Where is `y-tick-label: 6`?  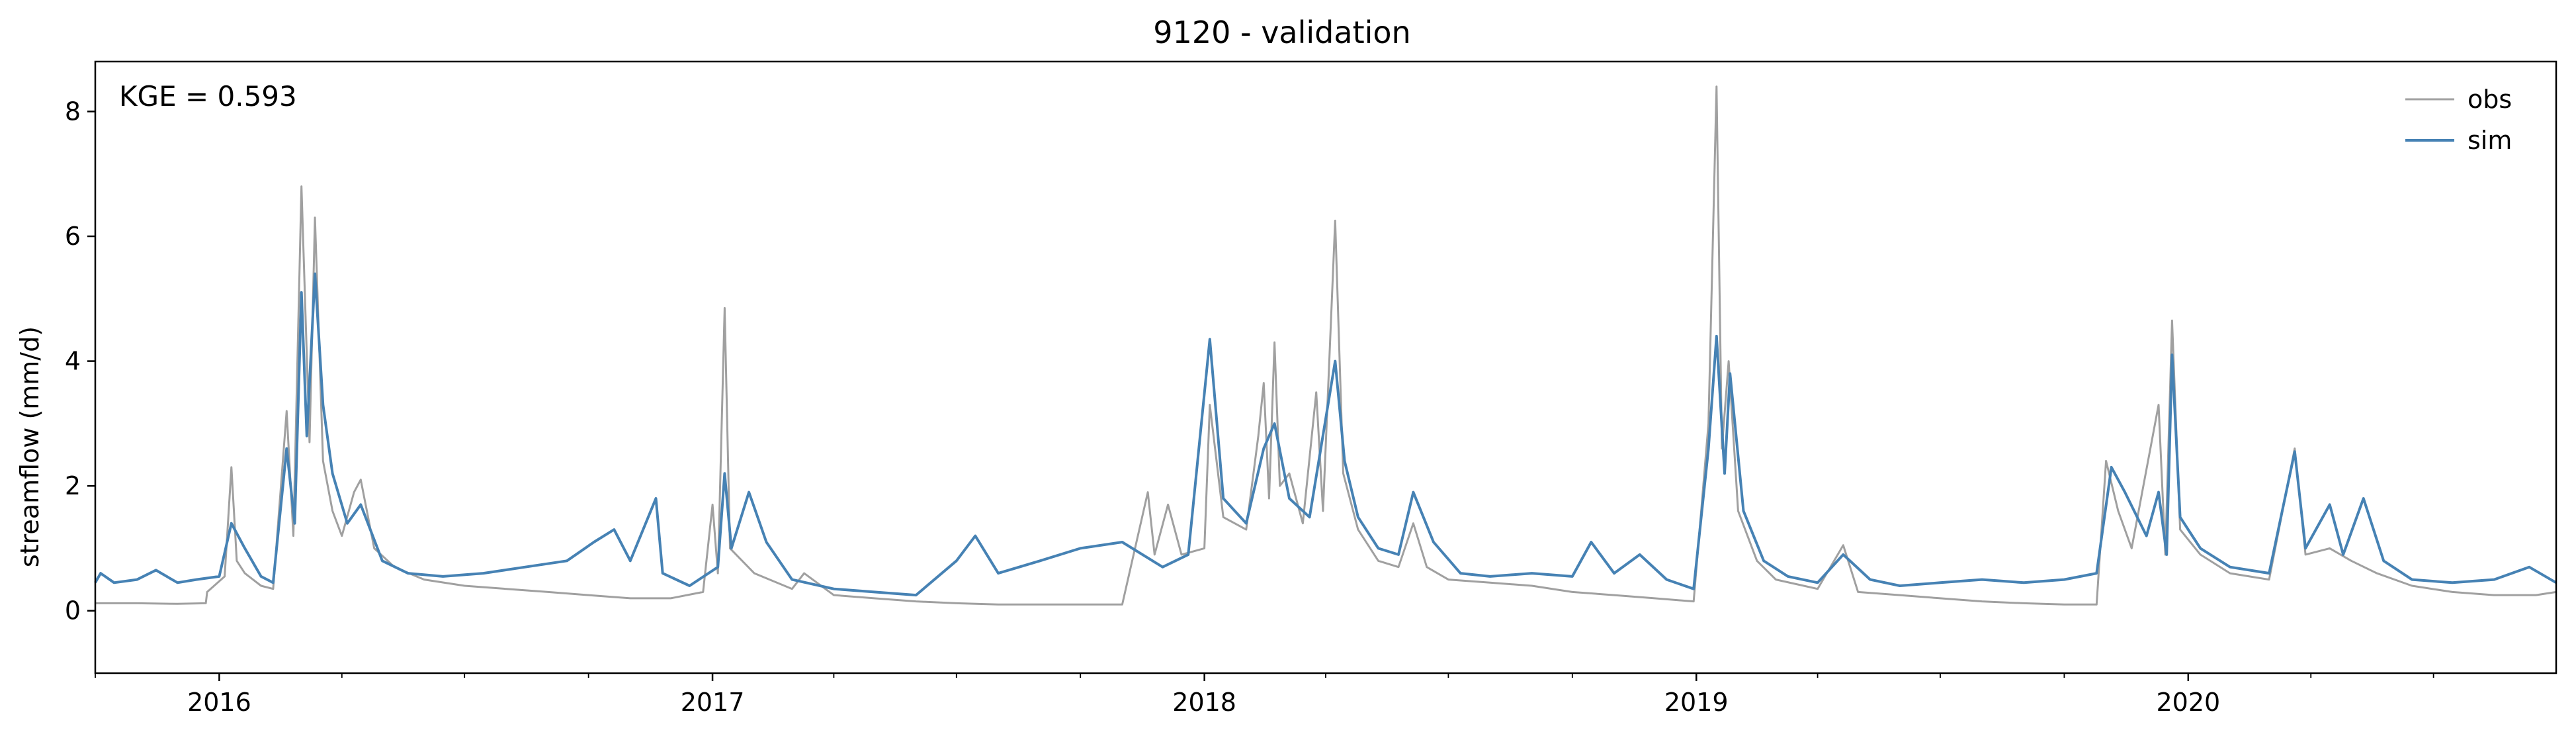
y-tick-label: 6 is located at coordinates (73, 236).